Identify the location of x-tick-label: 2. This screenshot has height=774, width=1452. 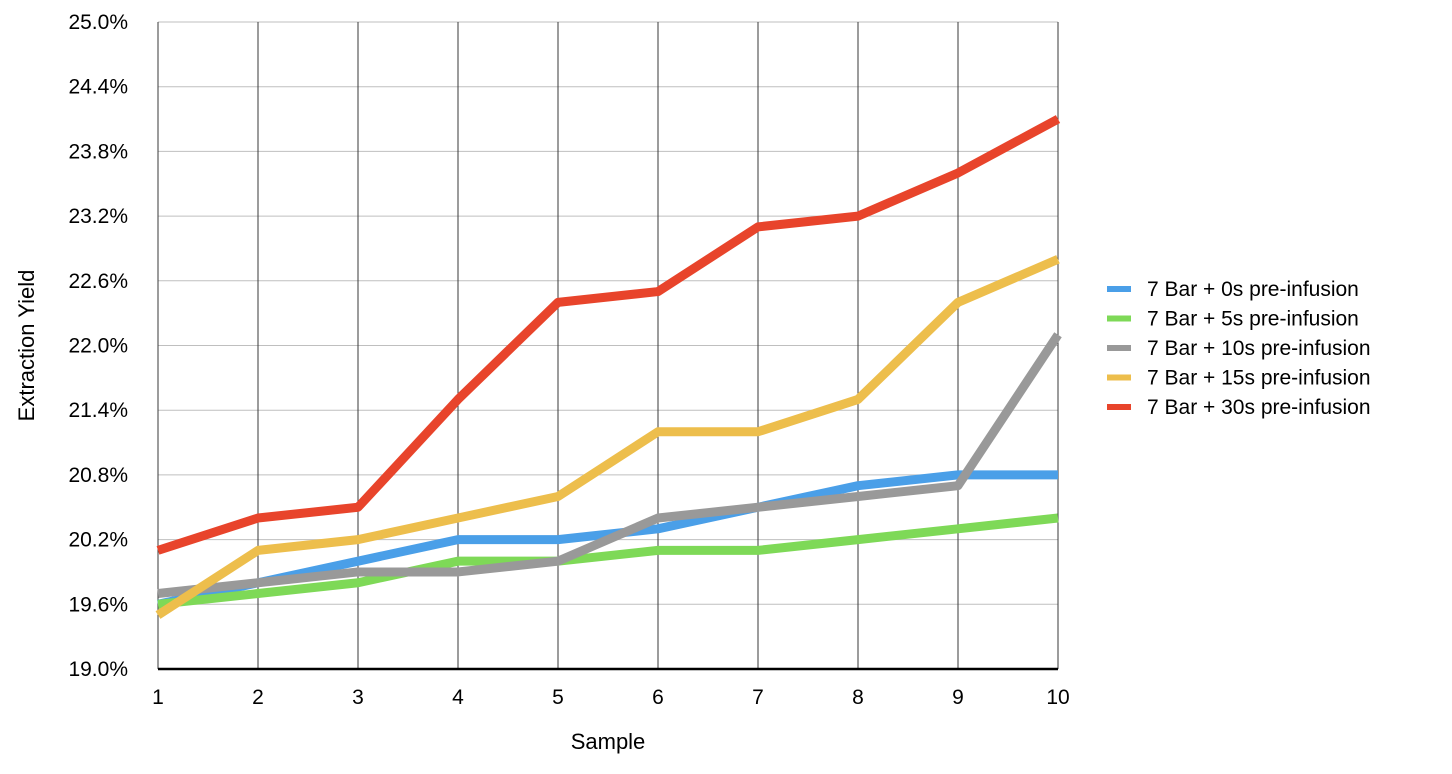
(258, 697).